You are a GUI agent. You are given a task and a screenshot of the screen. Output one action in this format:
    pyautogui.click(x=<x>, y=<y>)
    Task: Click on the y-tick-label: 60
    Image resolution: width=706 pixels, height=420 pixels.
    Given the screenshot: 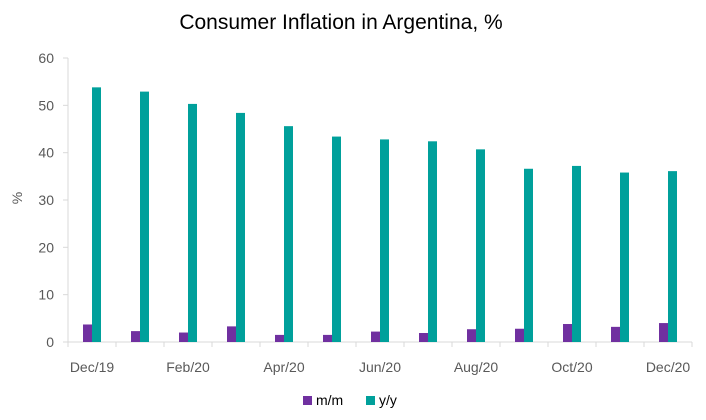 What is the action you would take?
    pyautogui.click(x=46, y=58)
    